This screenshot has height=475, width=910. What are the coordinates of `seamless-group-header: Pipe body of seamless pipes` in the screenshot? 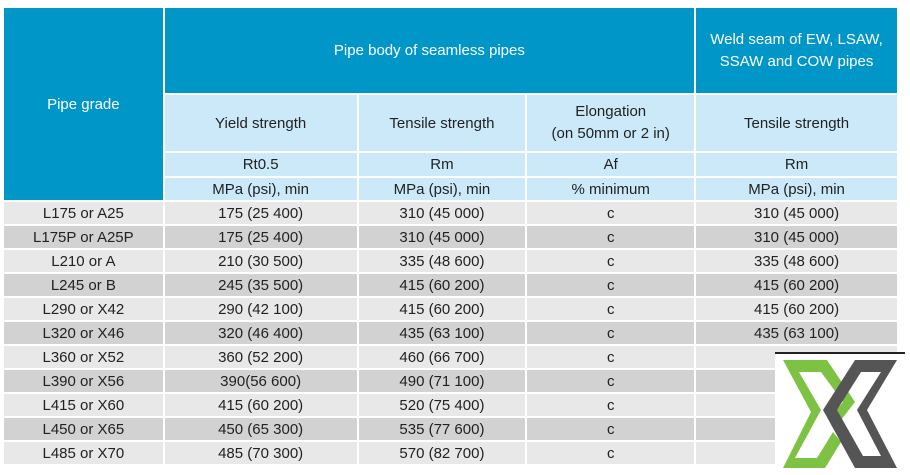 It's located at (429, 50).